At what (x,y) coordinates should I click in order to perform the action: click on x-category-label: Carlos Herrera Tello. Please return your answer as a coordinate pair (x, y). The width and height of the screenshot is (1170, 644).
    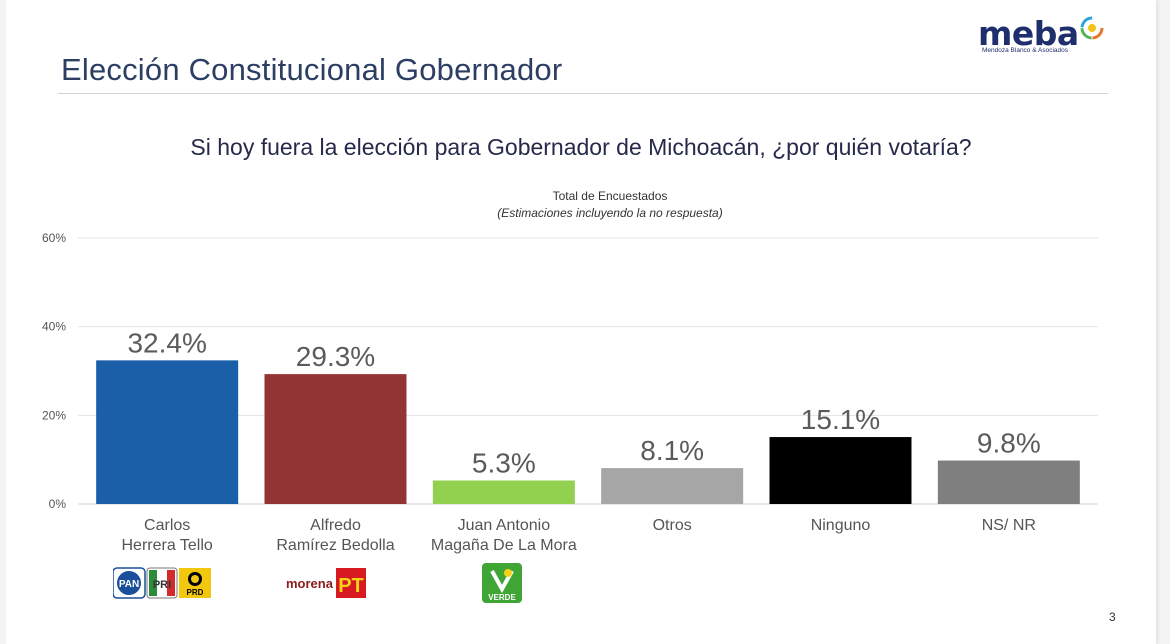
    Looking at the image, I should click on (167, 535).